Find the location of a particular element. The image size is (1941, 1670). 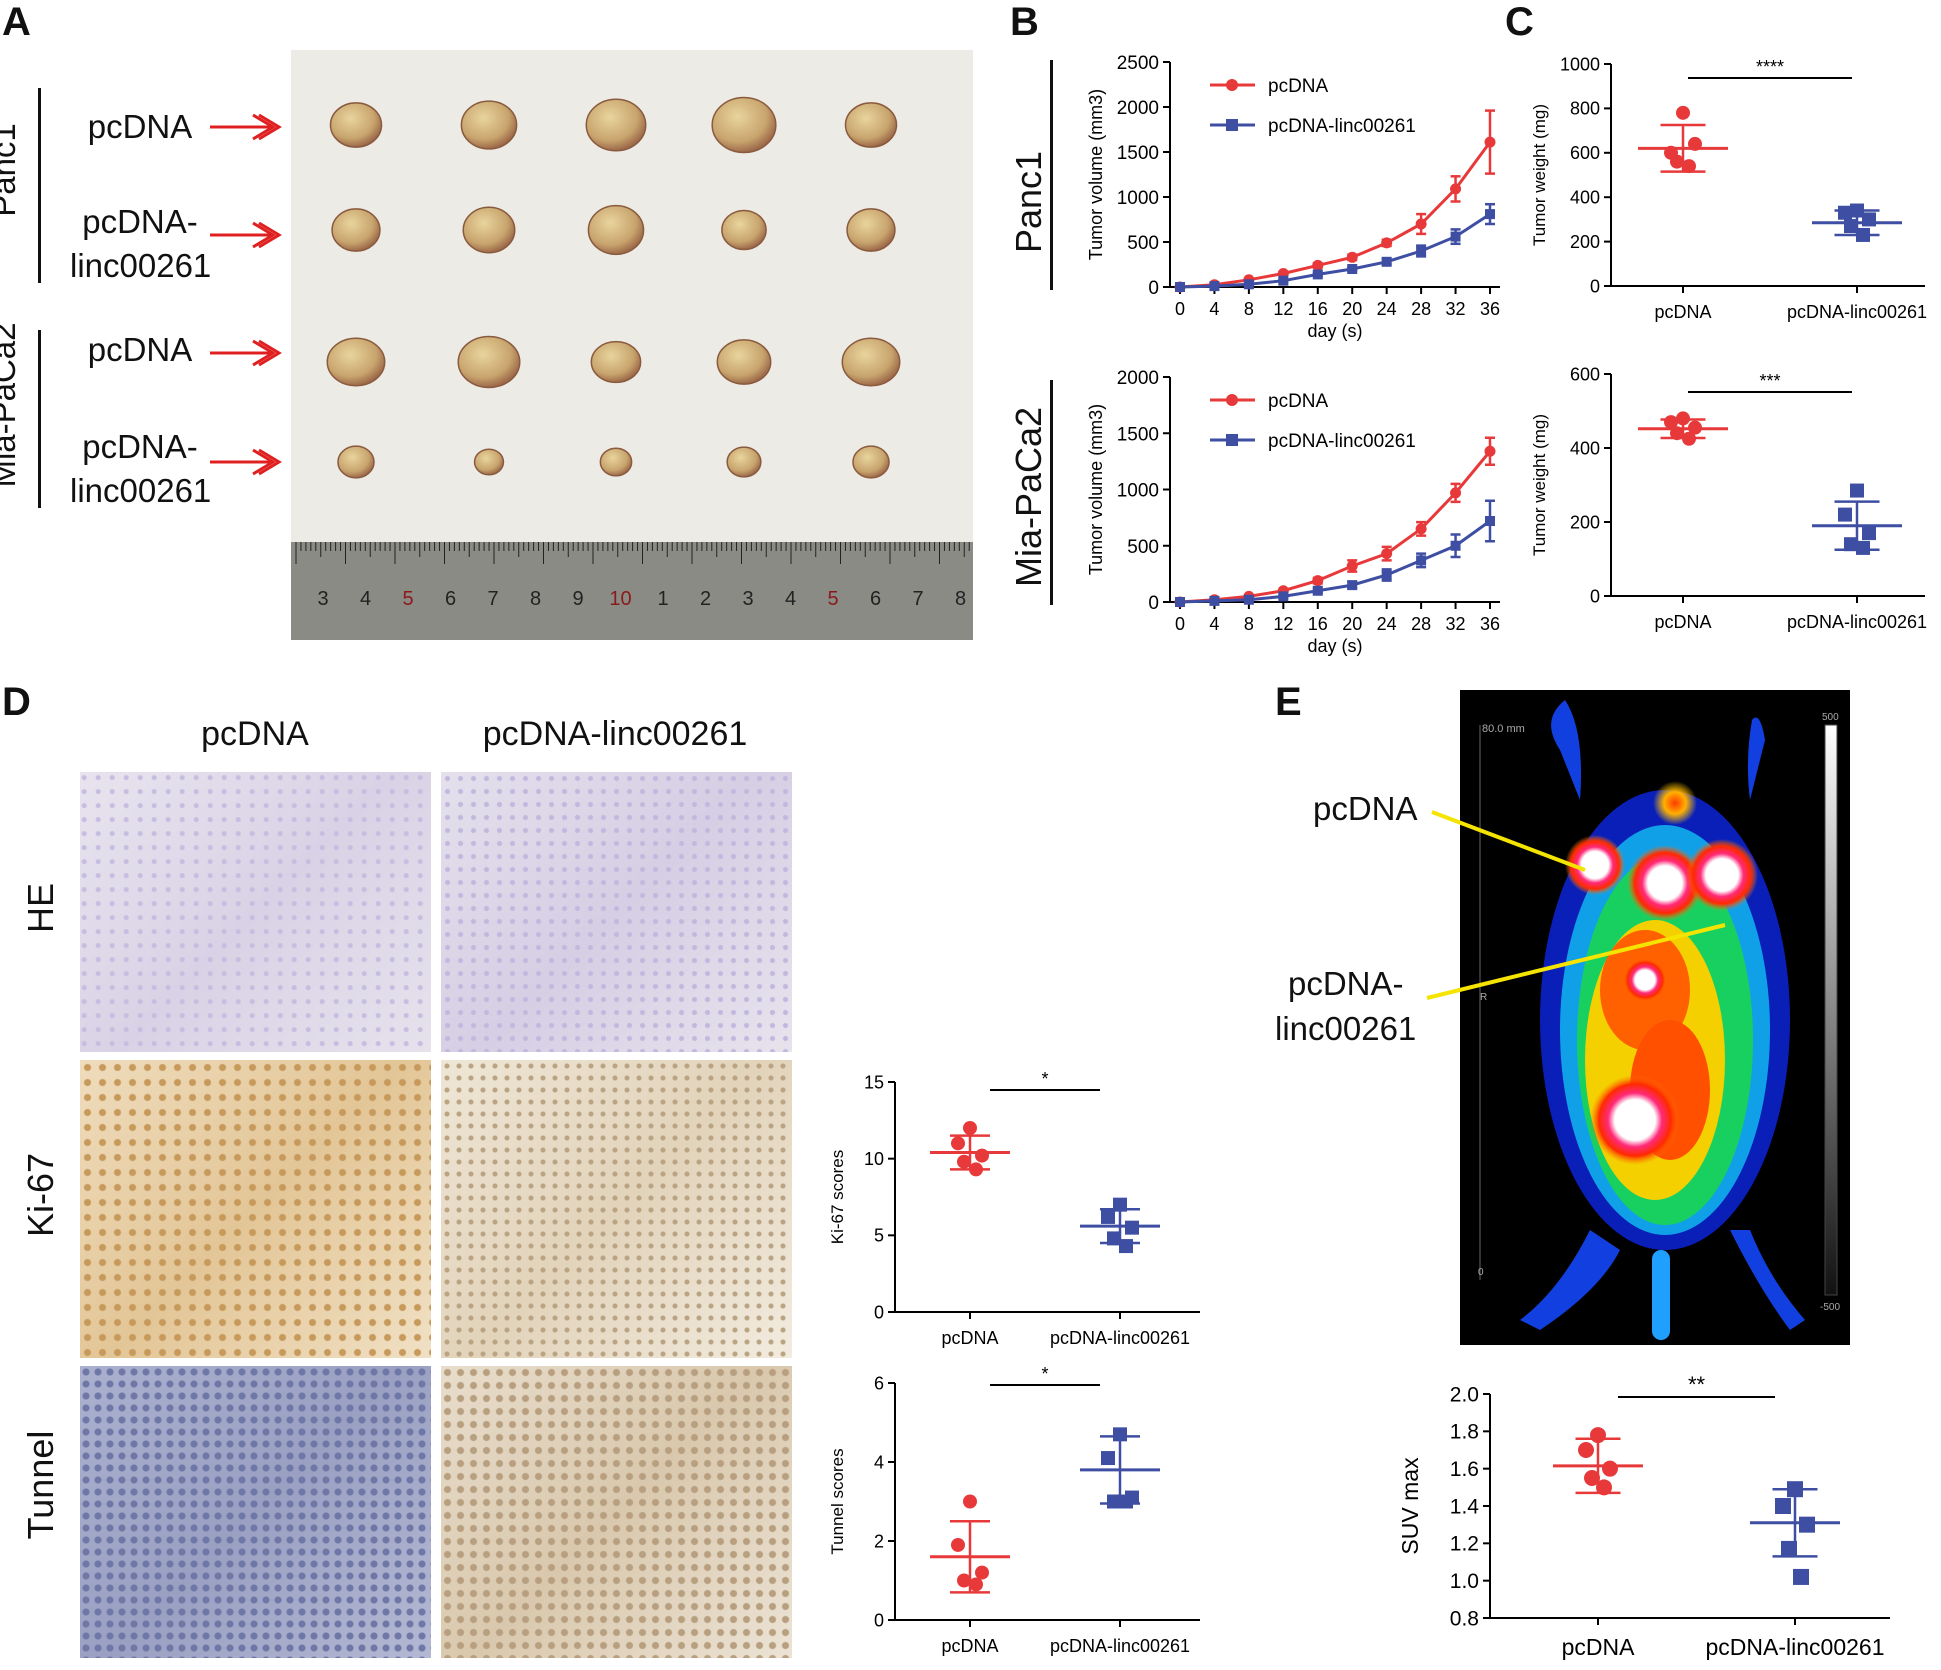

y-axis-label: Tunnel scores is located at coordinates (837, 1501).